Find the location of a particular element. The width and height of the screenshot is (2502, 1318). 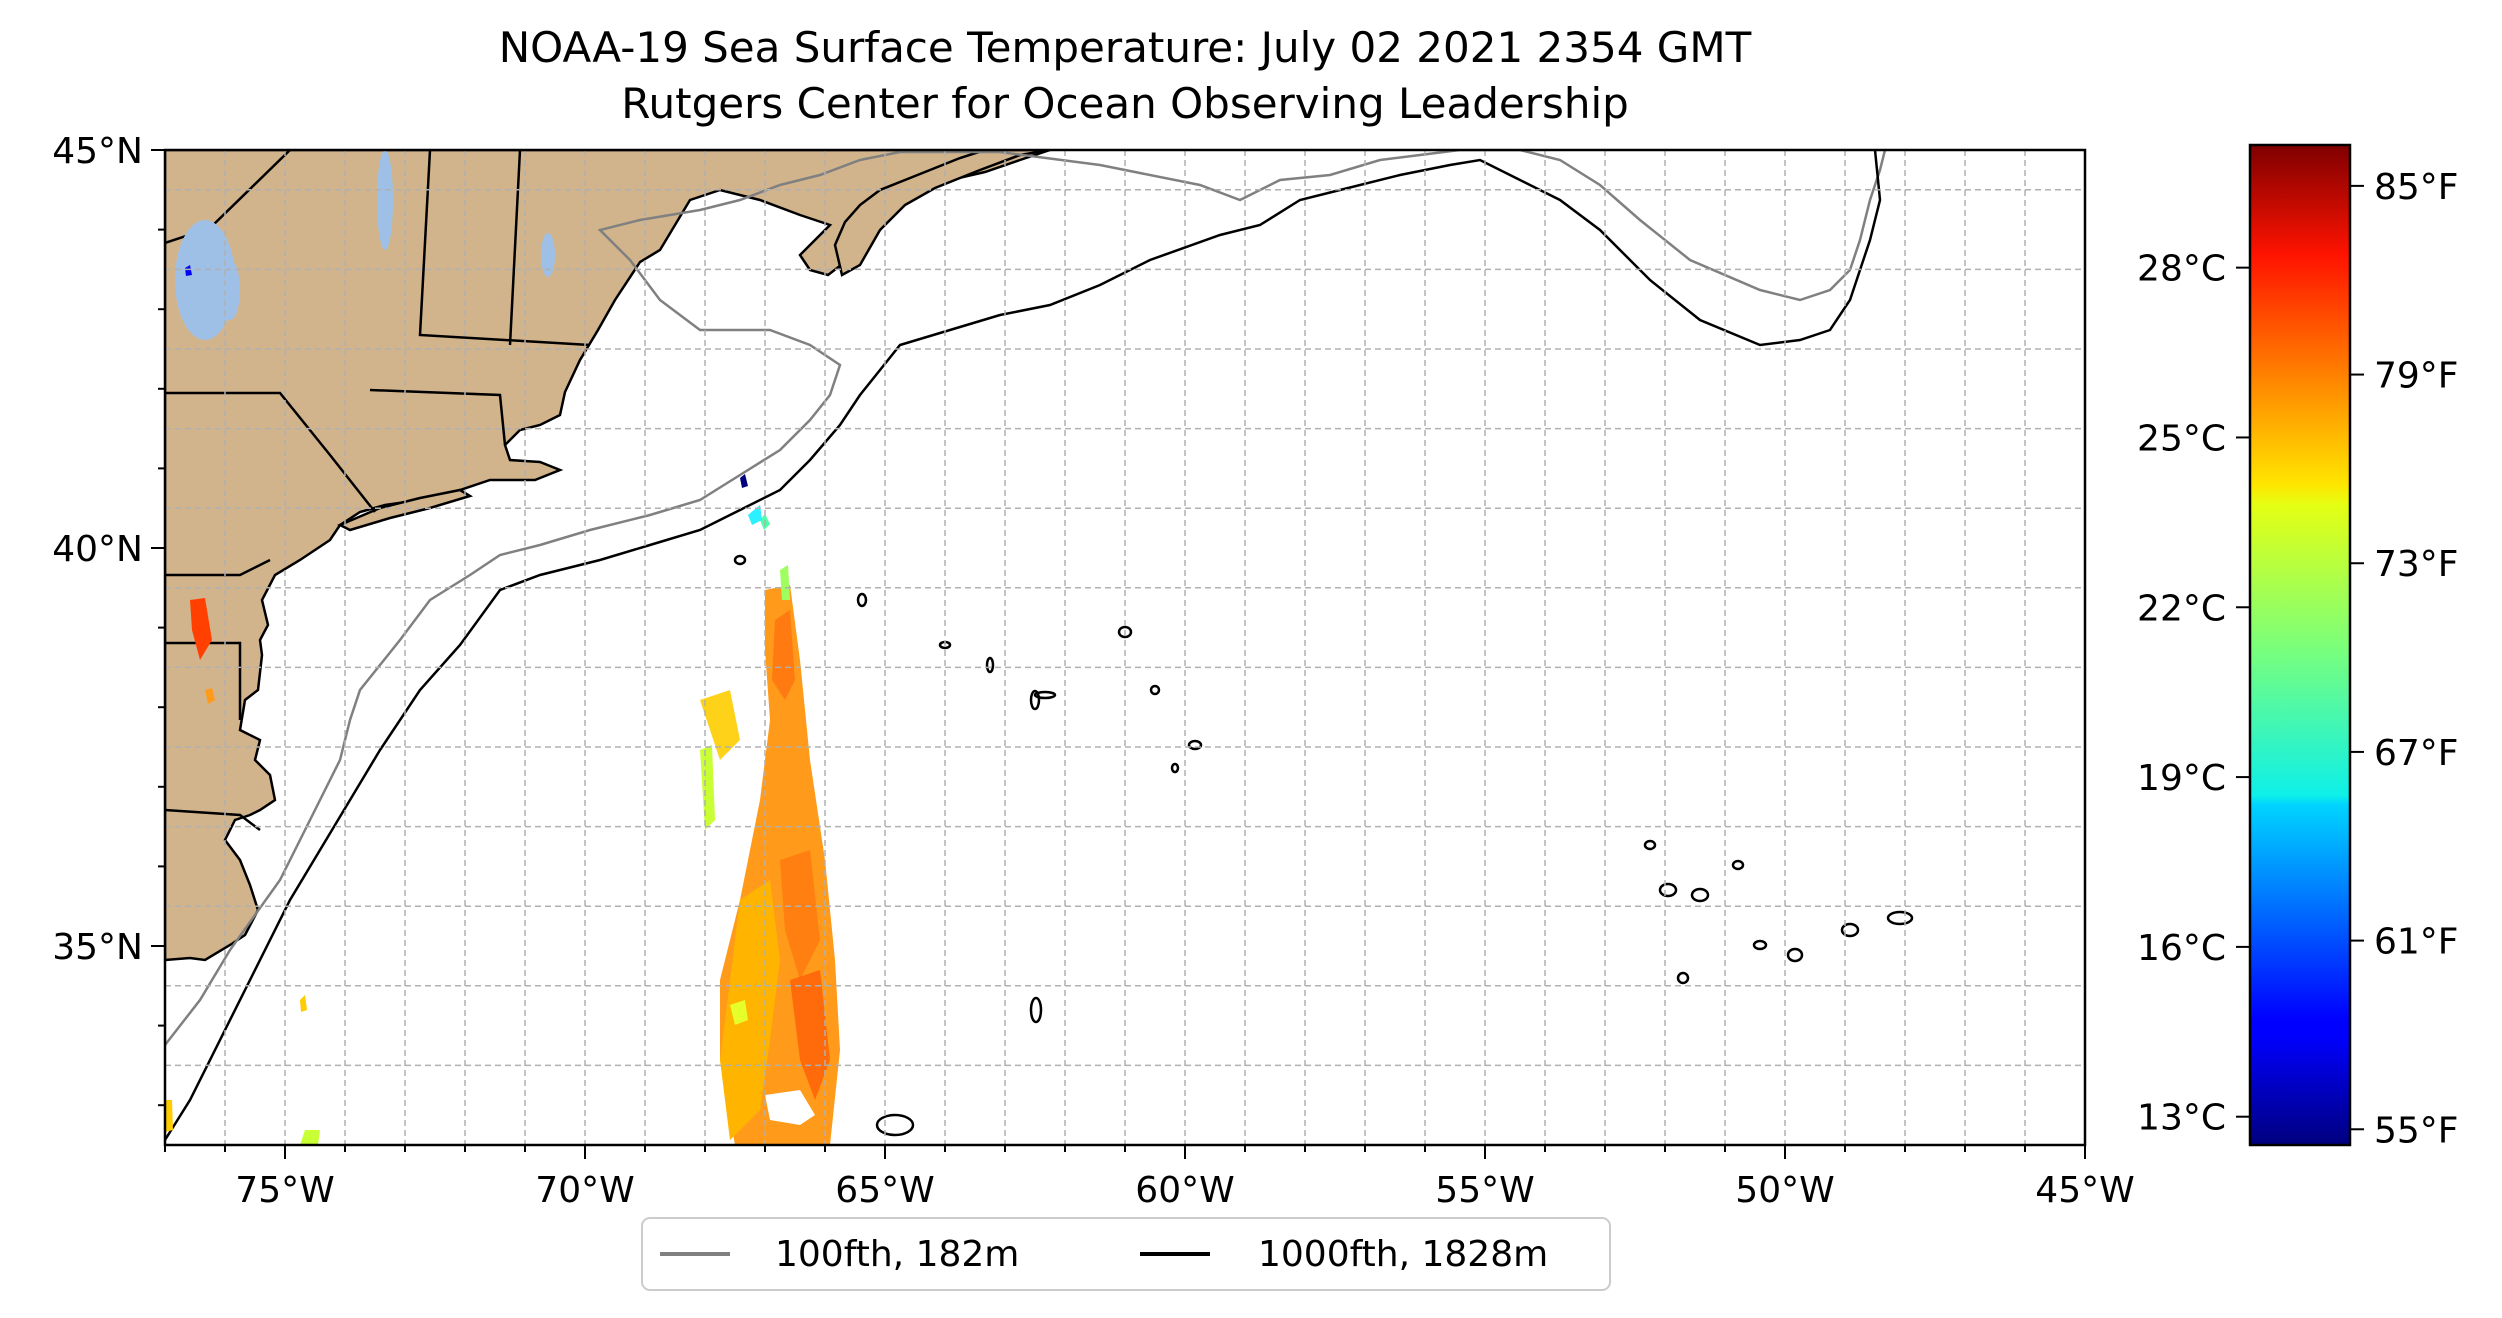

bathymetry-legend: 100fth, 182m 1000fth, 1828m is located at coordinates (1126, 1254).